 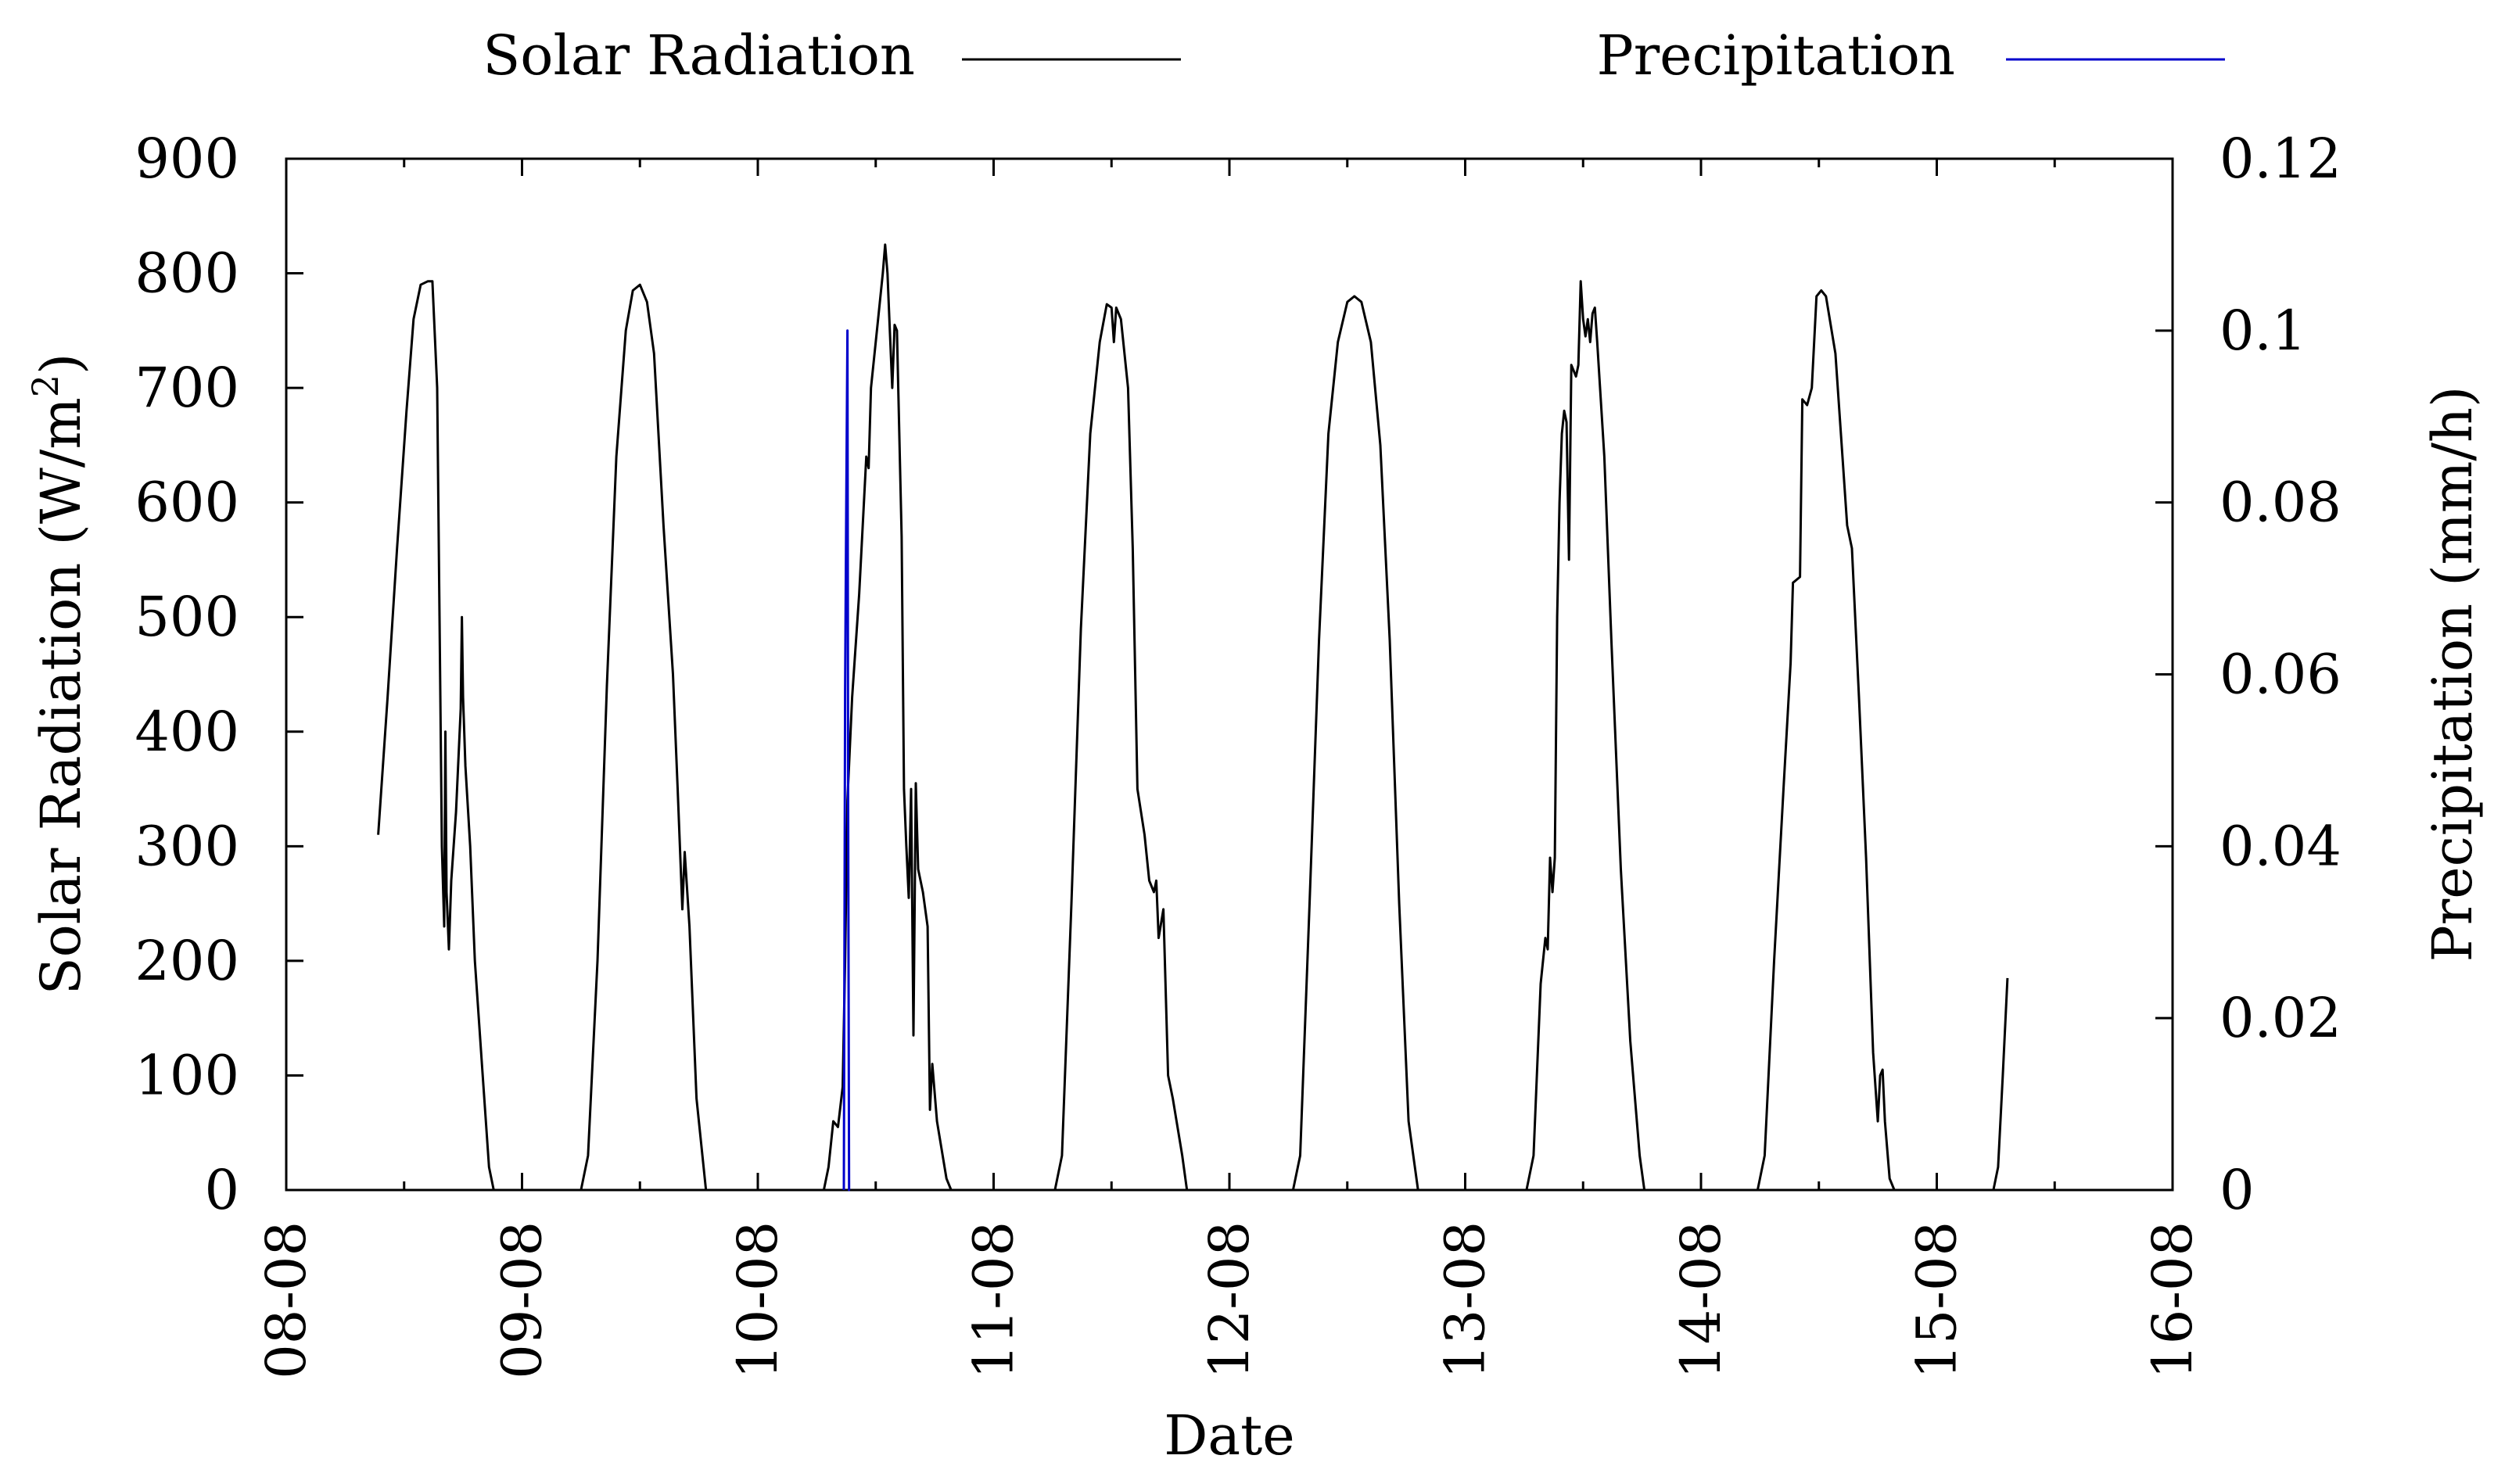 I want to click on y-left-tick-label: 900, so click(x=187, y=159).